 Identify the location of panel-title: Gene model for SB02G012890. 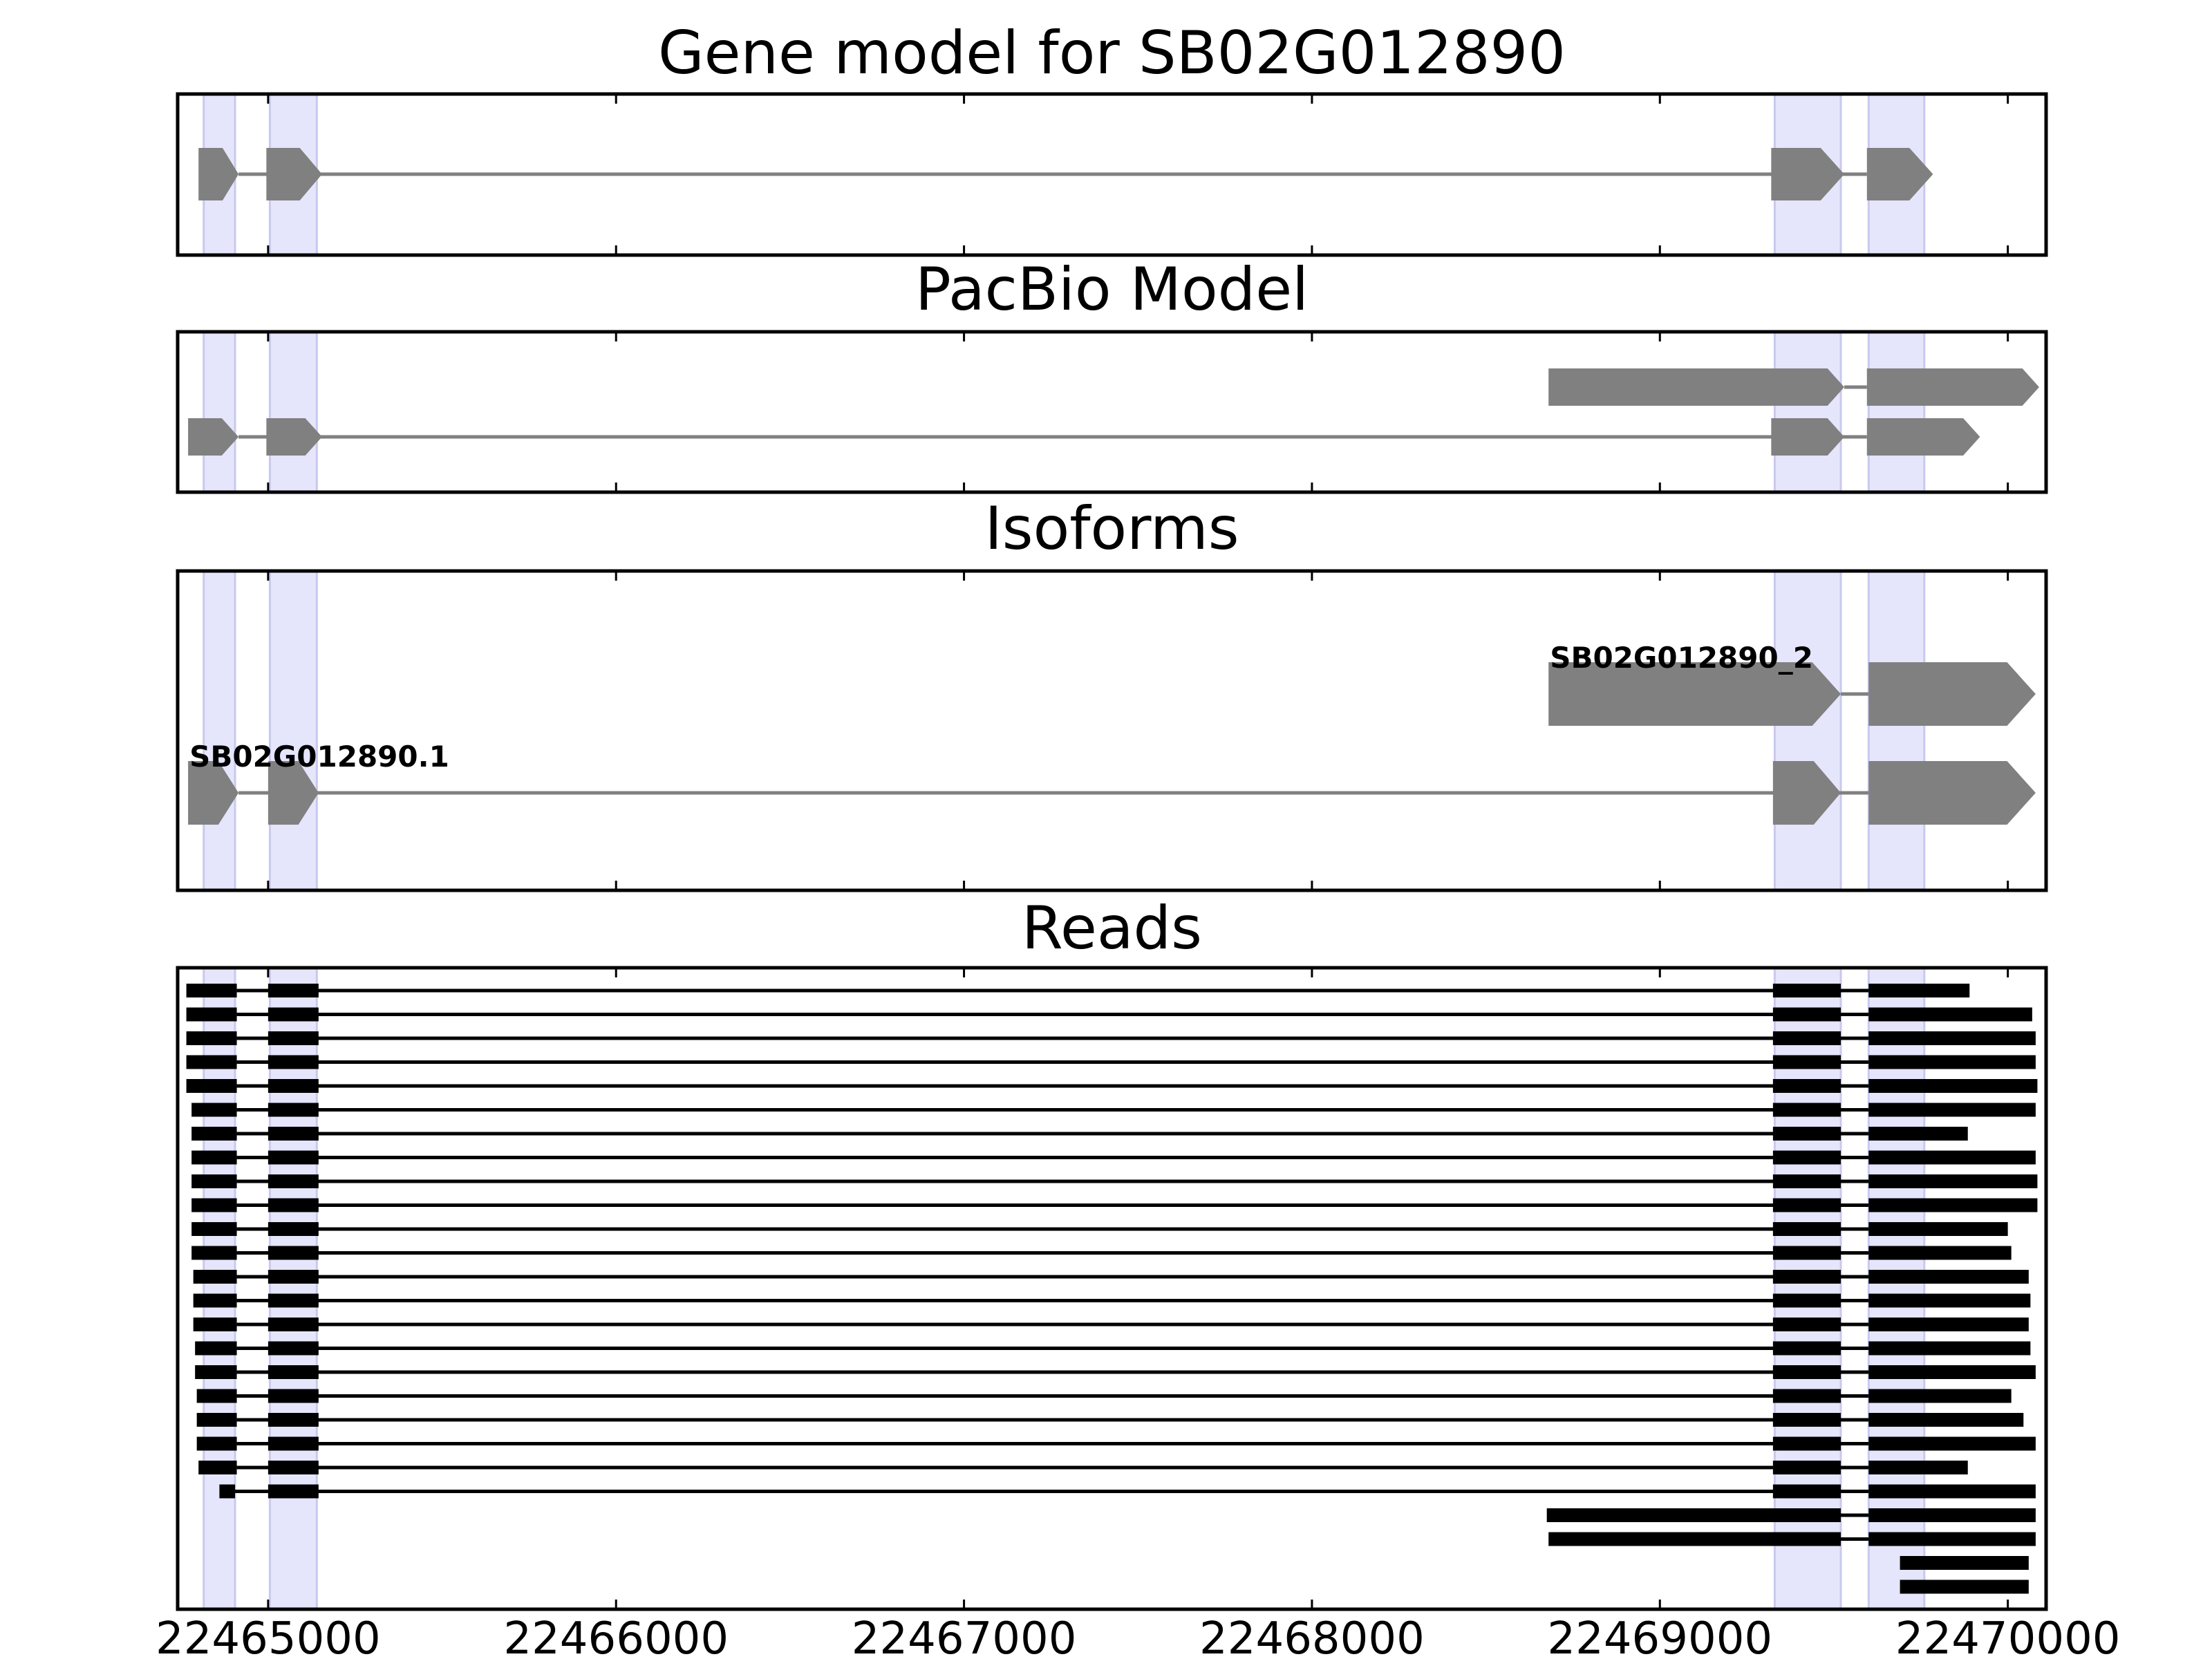
(1112, 54).